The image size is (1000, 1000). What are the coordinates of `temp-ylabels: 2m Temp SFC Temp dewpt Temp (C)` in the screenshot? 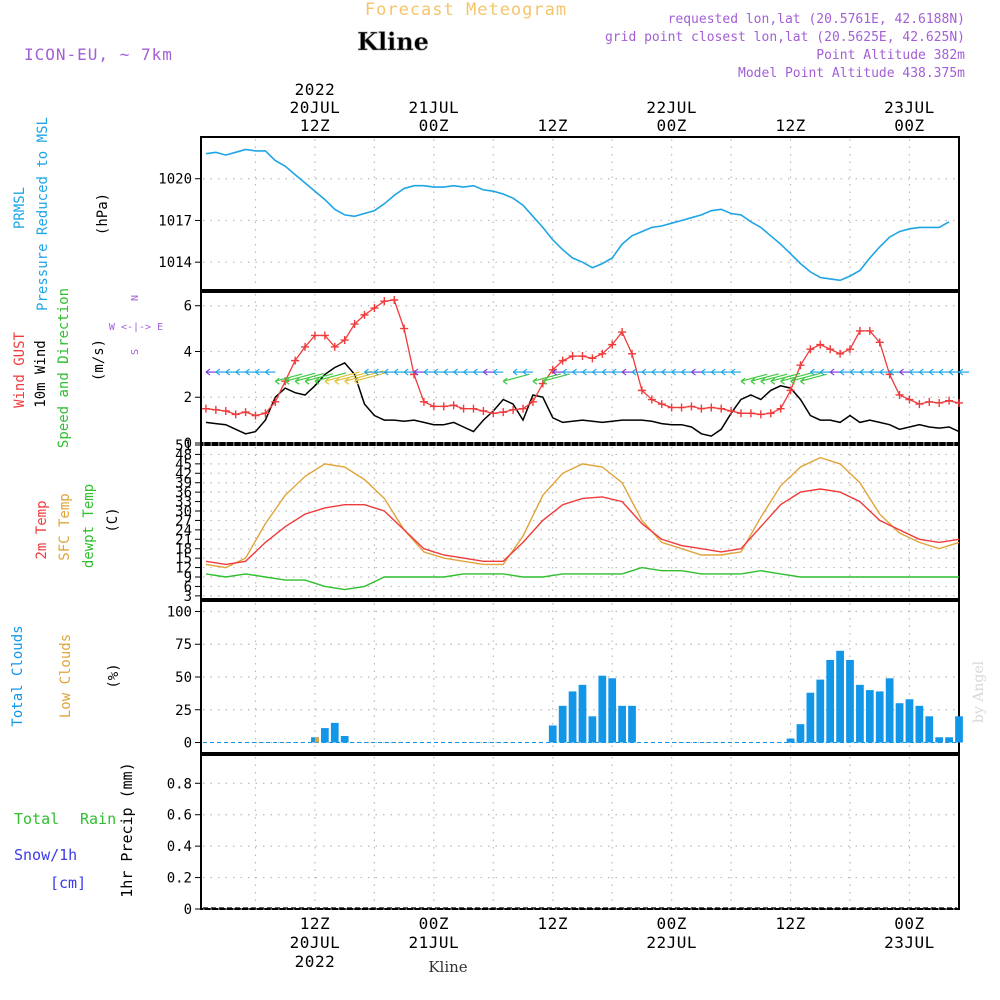 It's located at (77, 526).